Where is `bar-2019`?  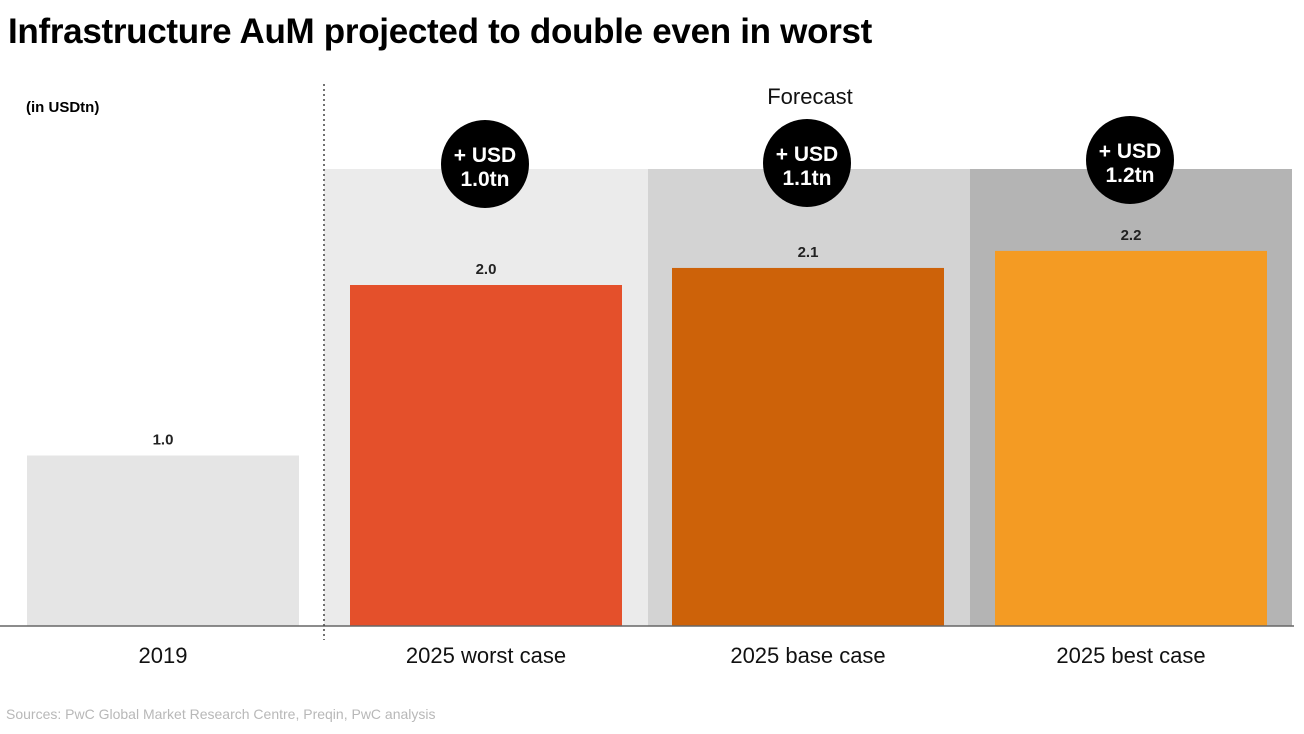 bar-2019 is located at coordinates (163, 540).